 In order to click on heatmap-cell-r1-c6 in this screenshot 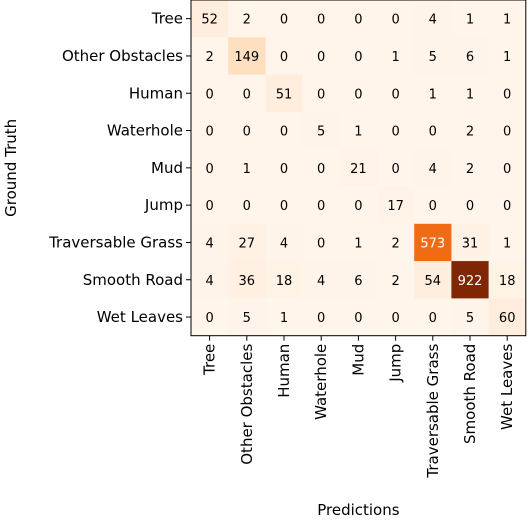, I will do `click(433, 56)`.